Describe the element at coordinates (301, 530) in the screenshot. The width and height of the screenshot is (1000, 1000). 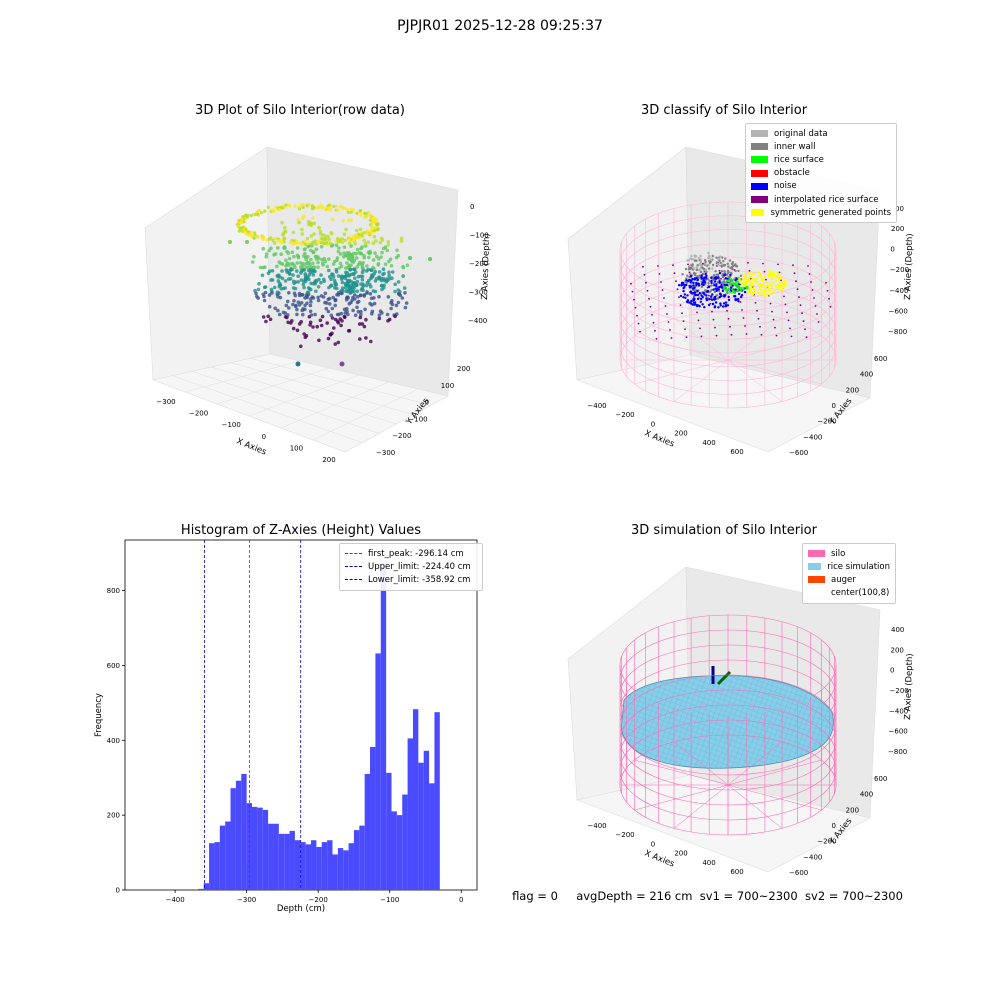
I see `histogram-title: Histogram of Z-Axies (Height) Values` at that location.